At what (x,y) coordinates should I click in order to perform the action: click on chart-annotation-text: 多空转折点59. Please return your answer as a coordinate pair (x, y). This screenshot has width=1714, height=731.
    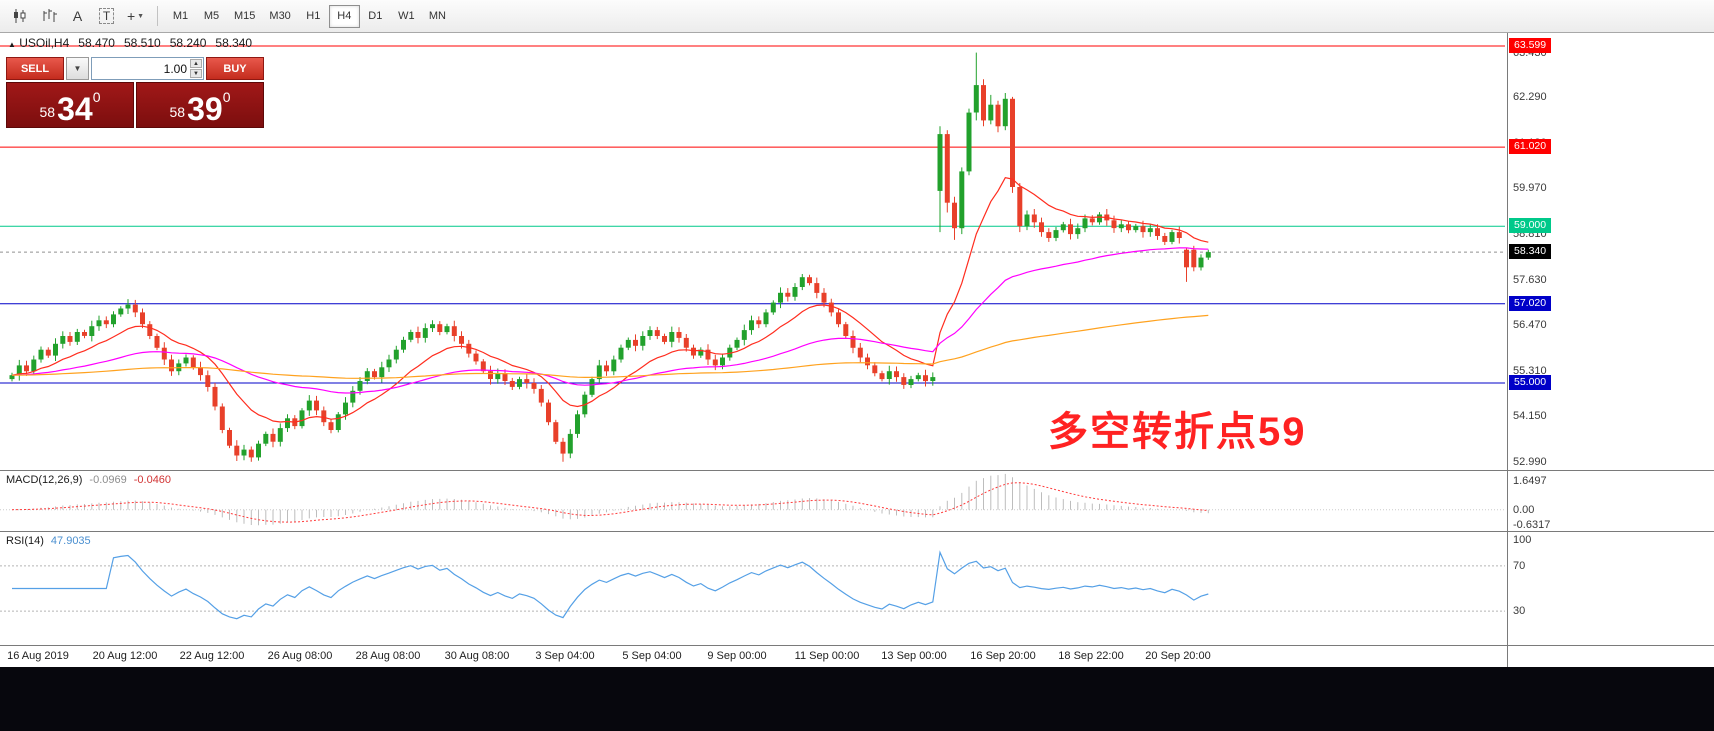
    Looking at the image, I should click on (1177, 432).